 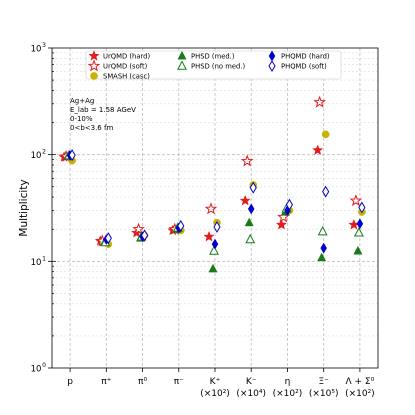 I want to click on y-tick-label: 10 3, so click(x=39, y=48).